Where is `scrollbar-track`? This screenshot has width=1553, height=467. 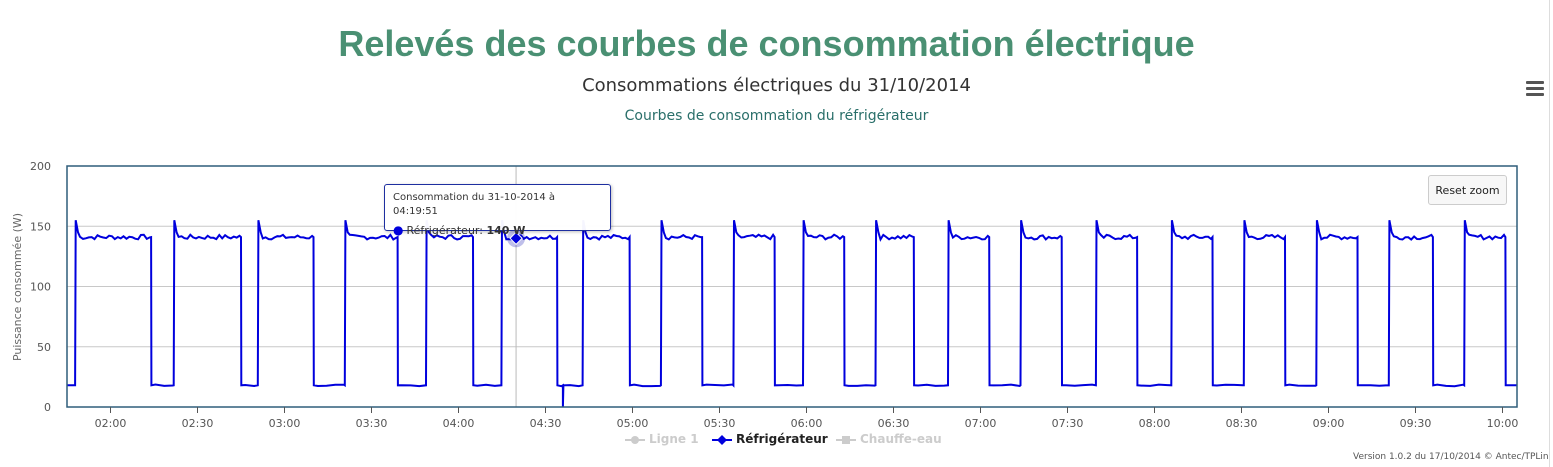 scrollbar-track is located at coordinates (1549, 233).